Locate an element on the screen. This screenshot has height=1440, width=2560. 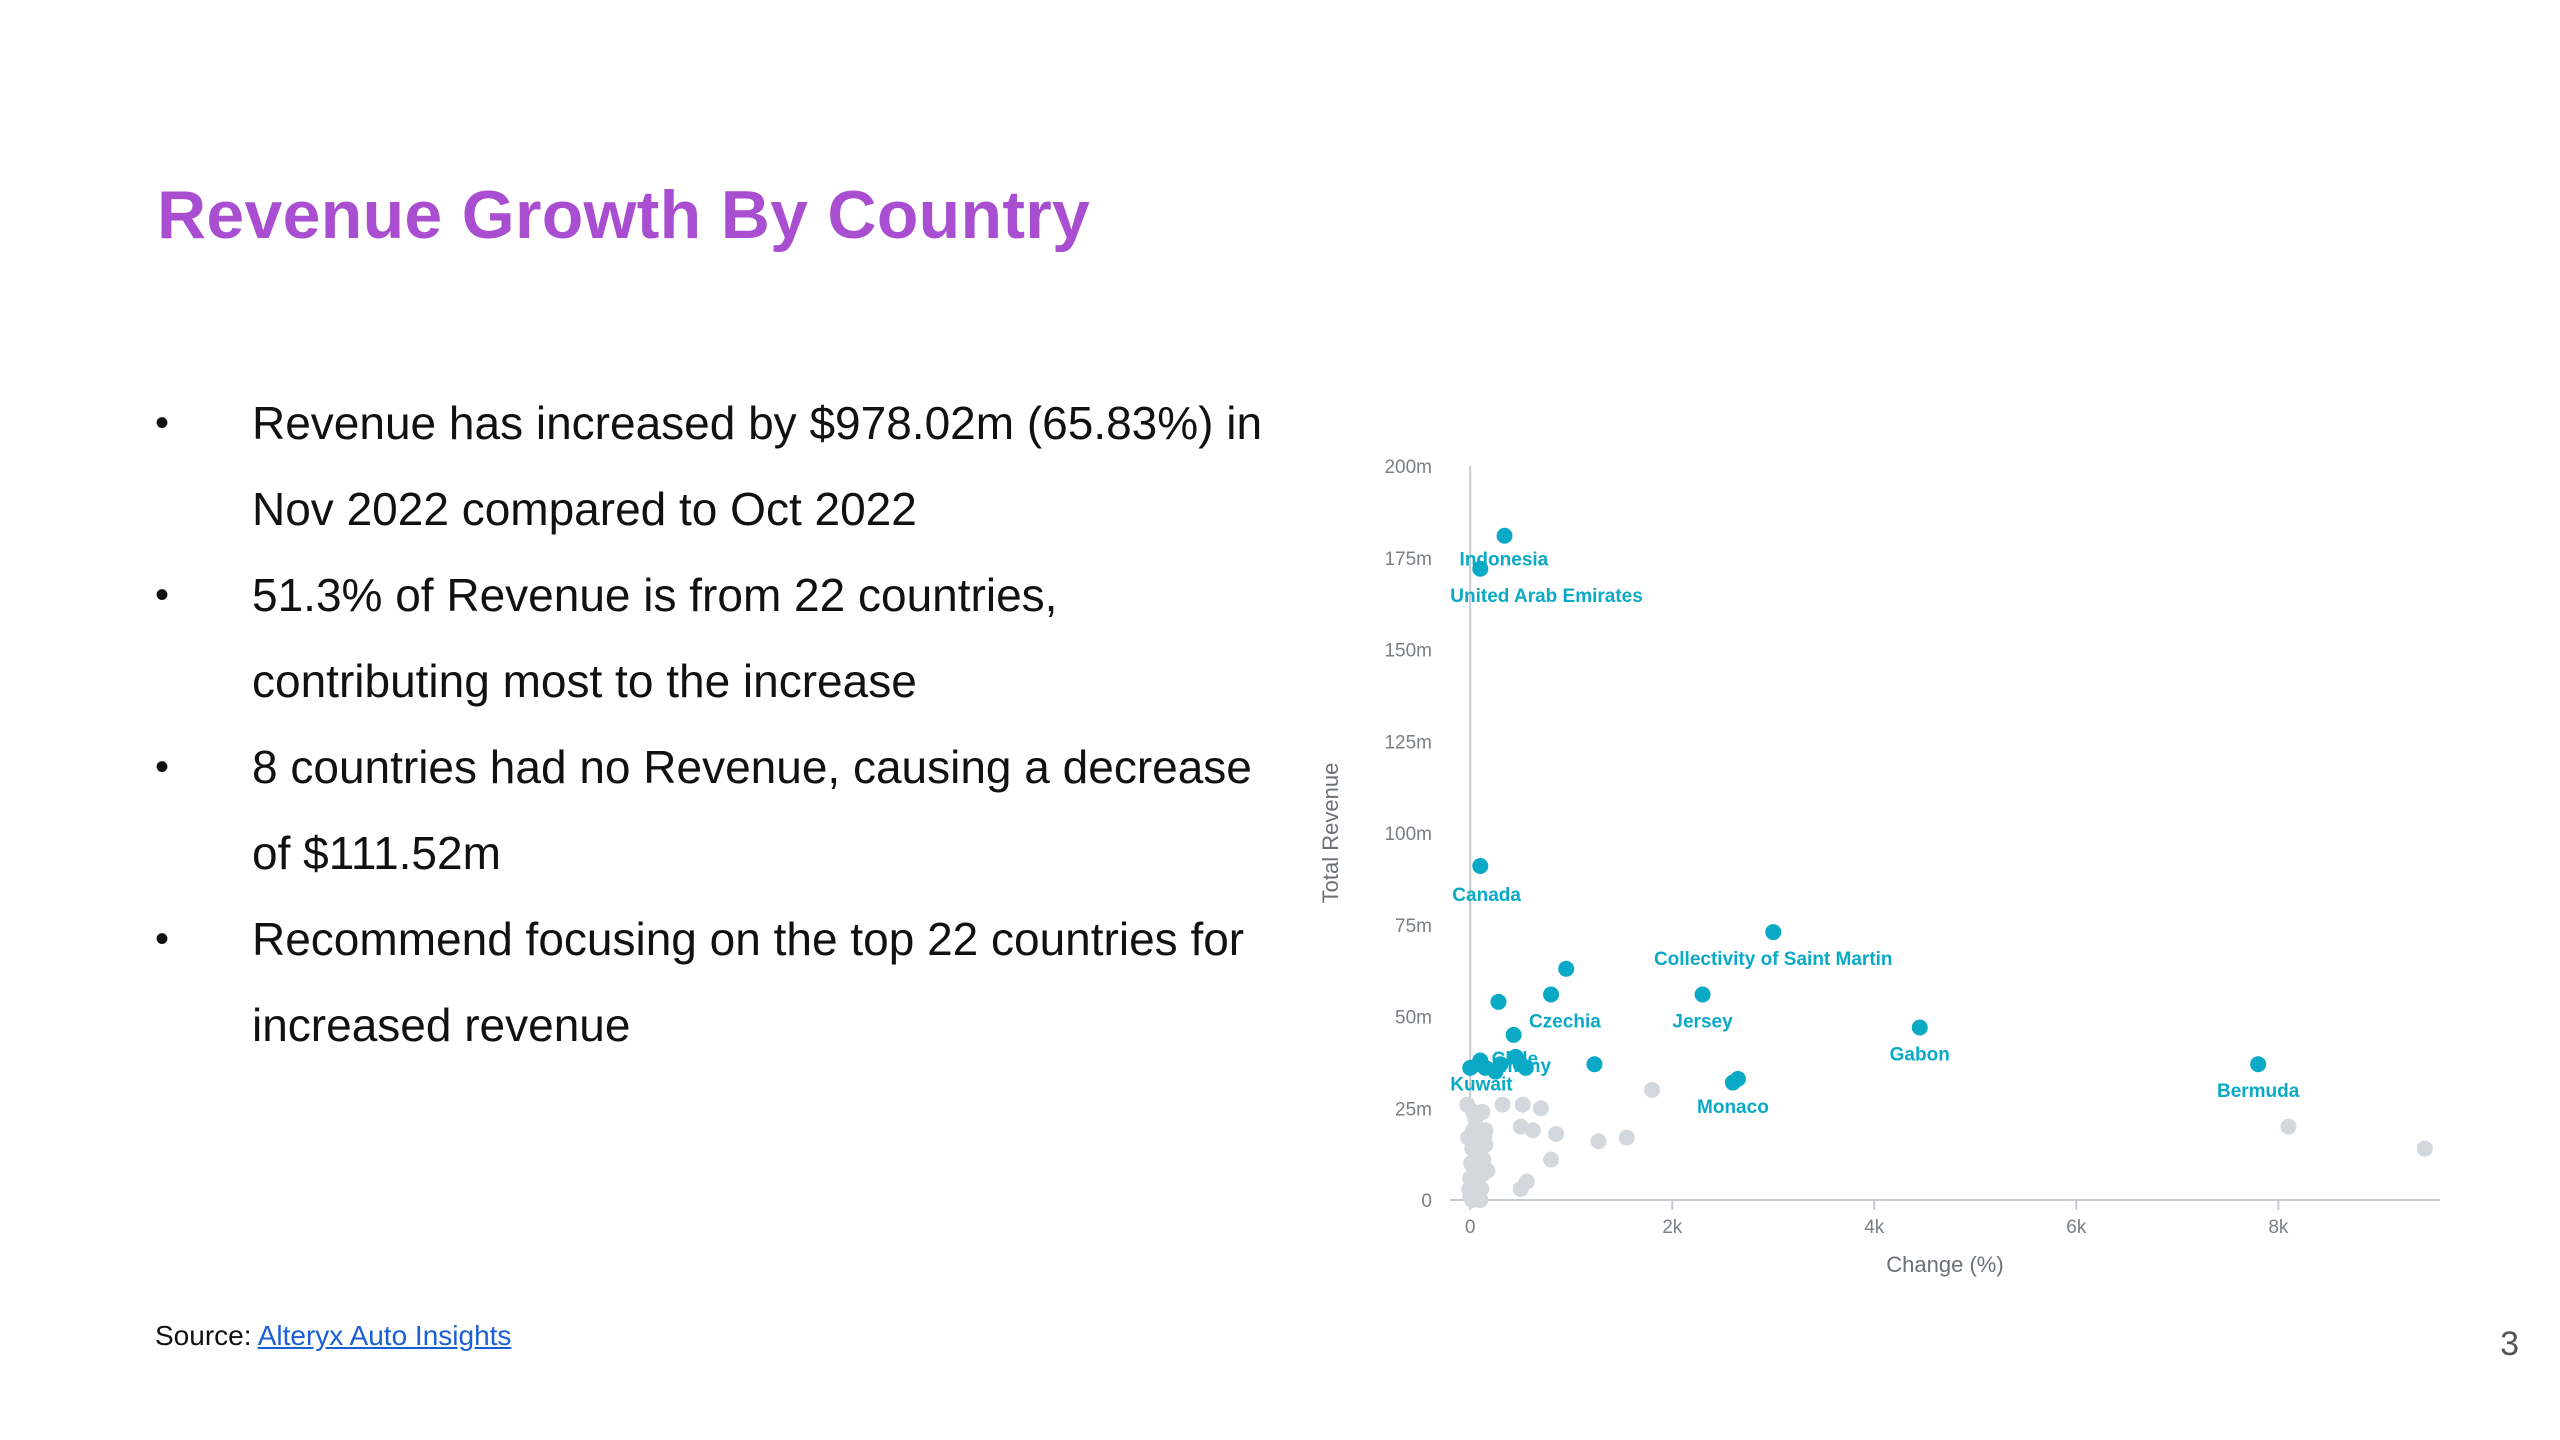
source-line: Source: Alteryx Auto Insights is located at coordinates (333, 1336).